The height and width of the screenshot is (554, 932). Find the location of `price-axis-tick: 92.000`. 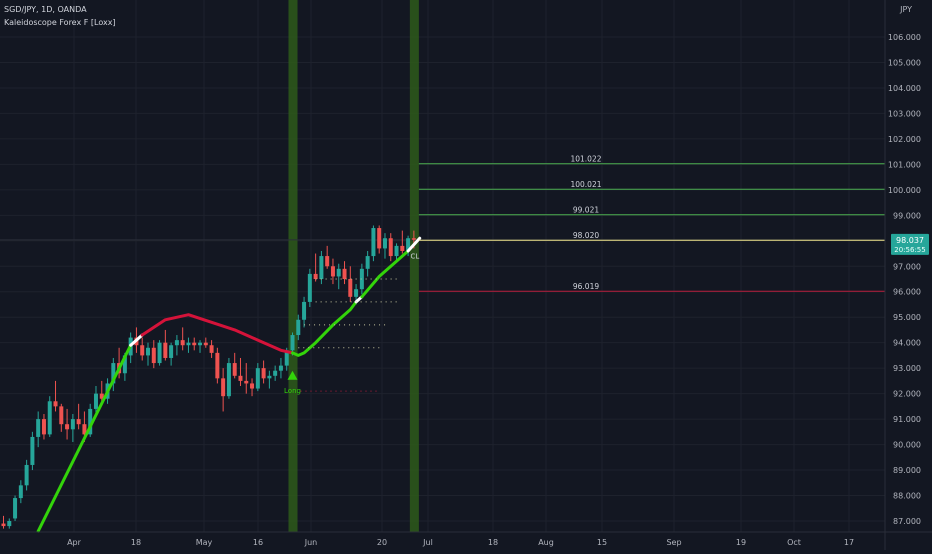

price-axis-tick: 92.000 is located at coordinates (907, 394).